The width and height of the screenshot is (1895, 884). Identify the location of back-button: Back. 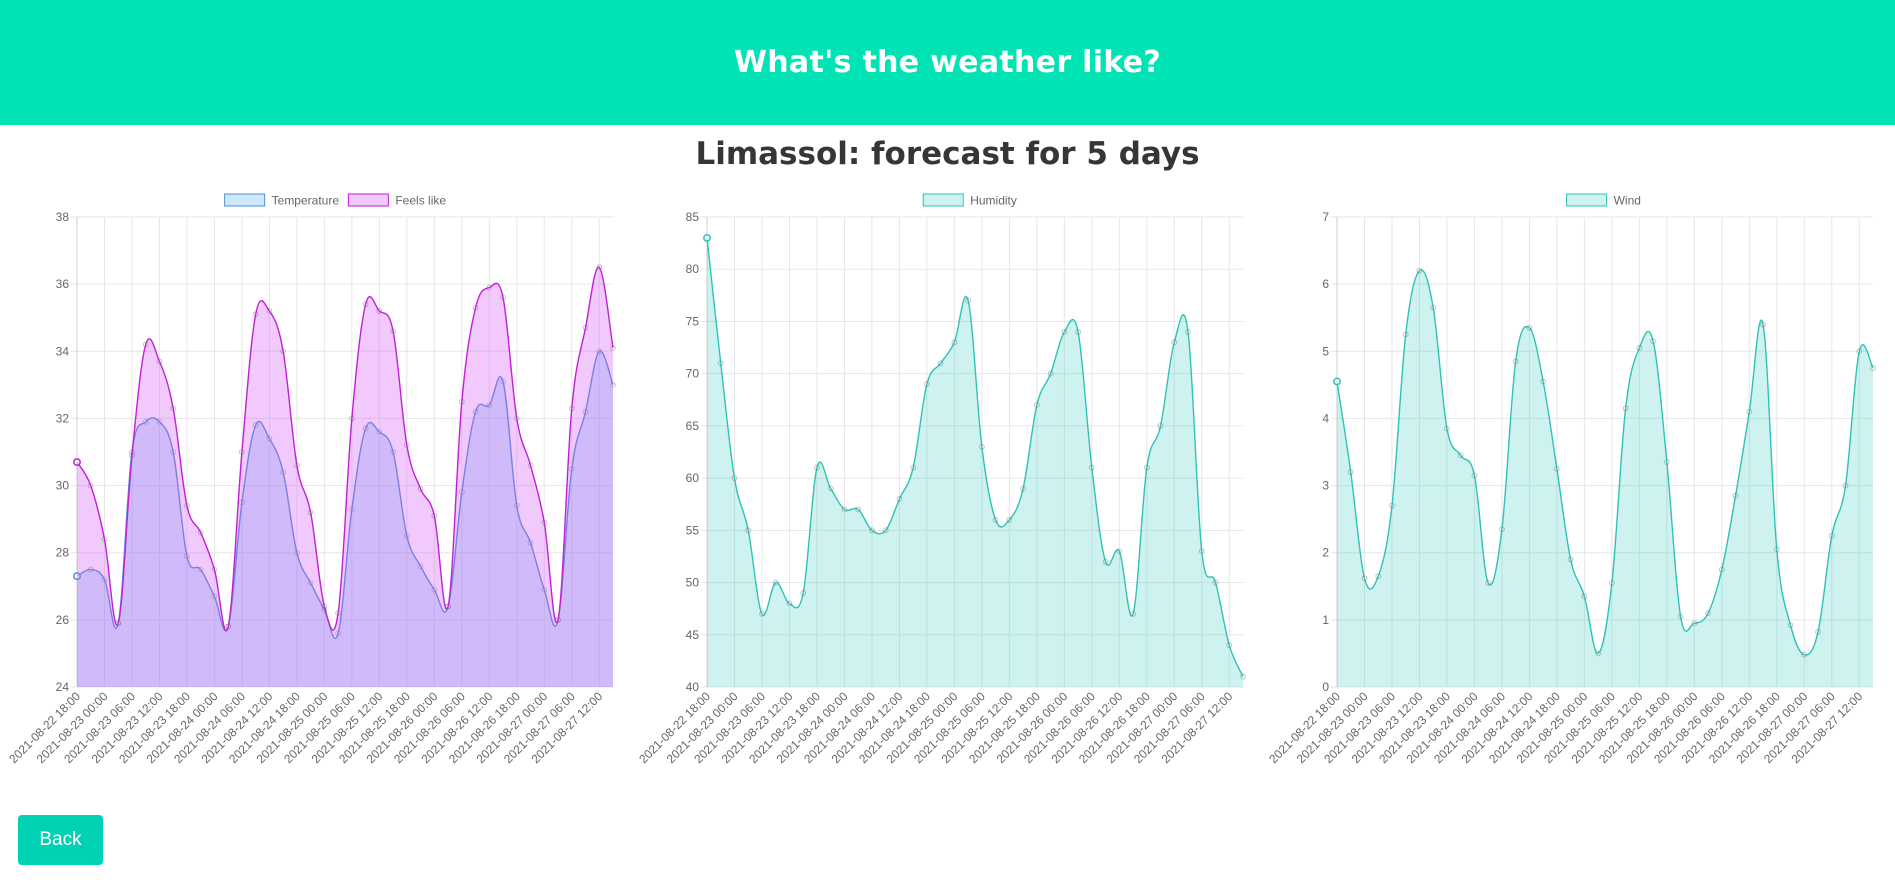
(60, 840).